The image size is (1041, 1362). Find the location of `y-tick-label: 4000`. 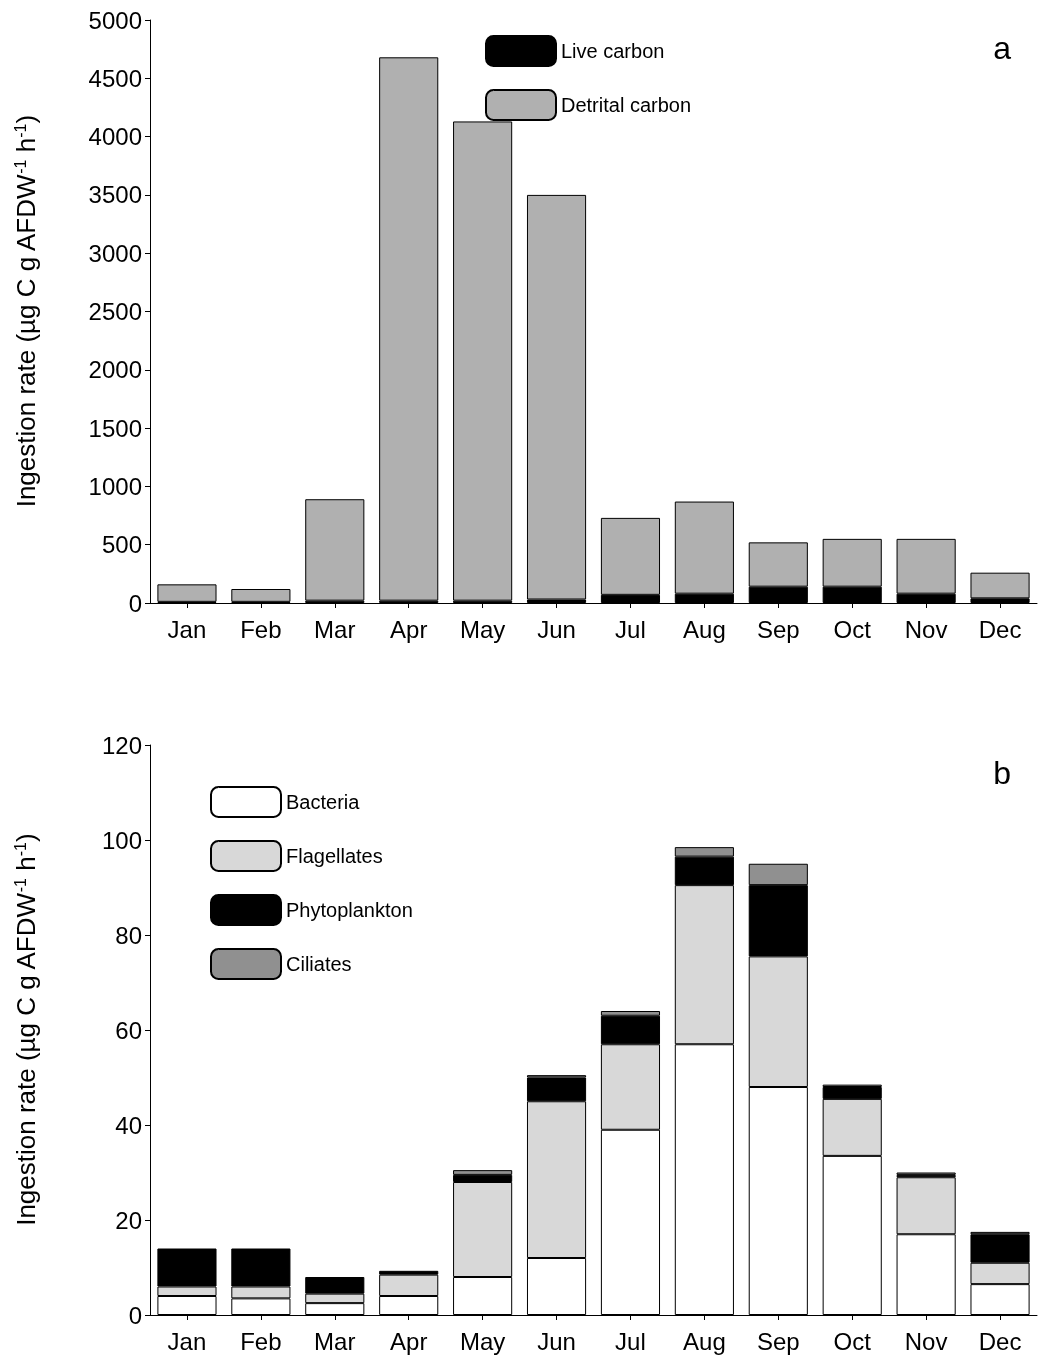

y-tick-label: 4000 is located at coordinates (115, 137).